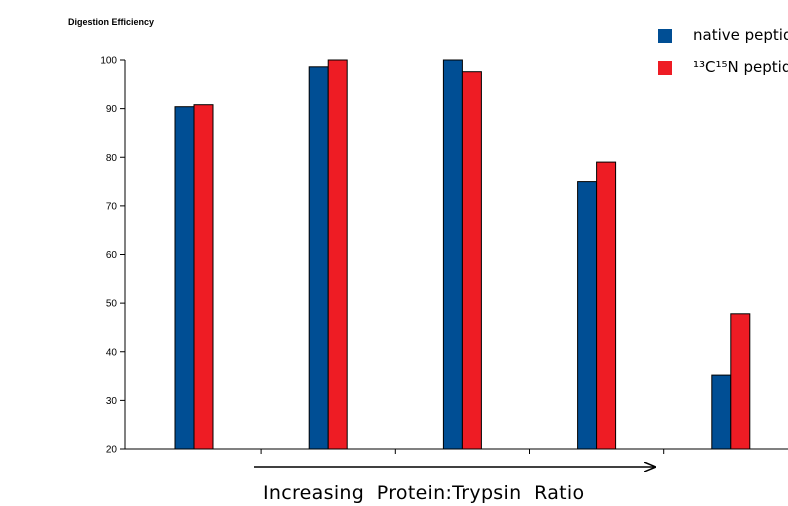 The height and width of the screenshot is (506, 788). Describe the element at coordinates (112, 352) in the screenshot. I see `y-tick-label-40: 40` at that location.